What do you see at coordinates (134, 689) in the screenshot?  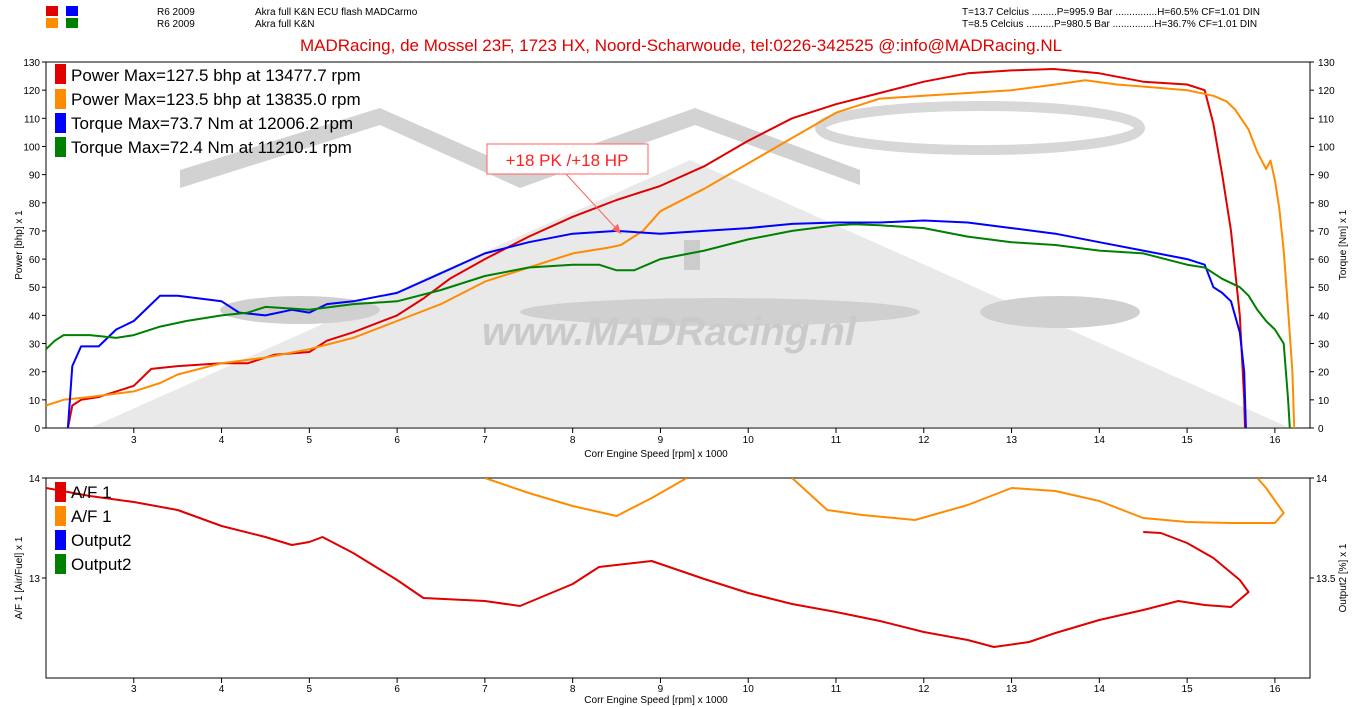 I see `bottom-x-tick-label-3: 3` at bounding box center [134, 689].